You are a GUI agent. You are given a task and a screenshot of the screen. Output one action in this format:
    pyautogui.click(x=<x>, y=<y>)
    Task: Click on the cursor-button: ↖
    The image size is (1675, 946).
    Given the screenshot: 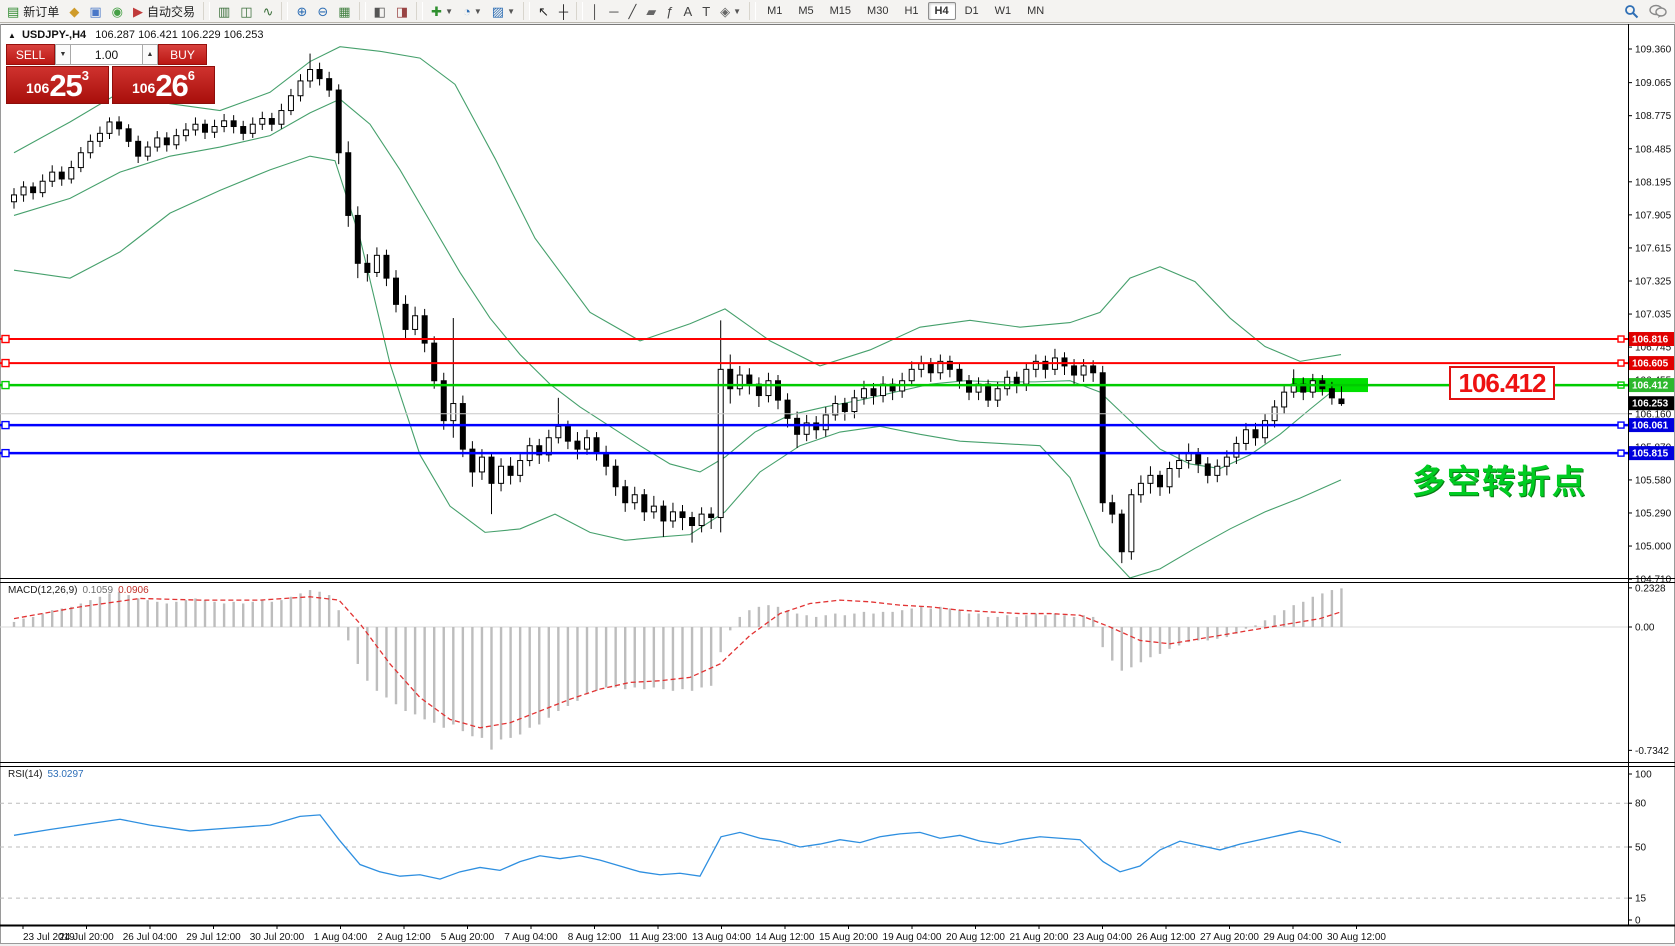 What is the action you would take?
    pyautogui.click(x=543, y=11)
    